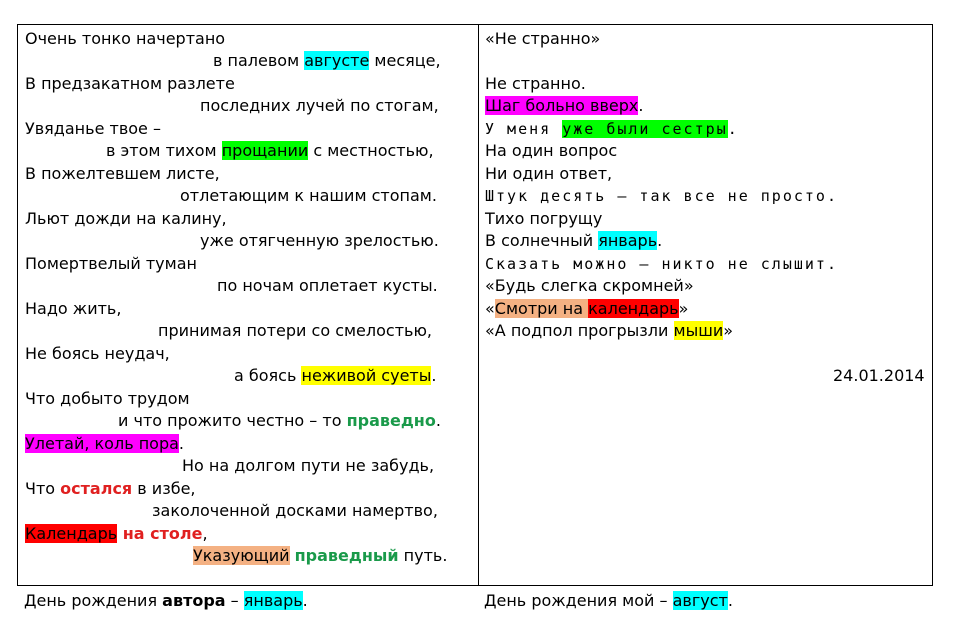  Describe the element at coordinates (578, 600) in the screenshot. I see `line-text: День рождения мой –` at that location.